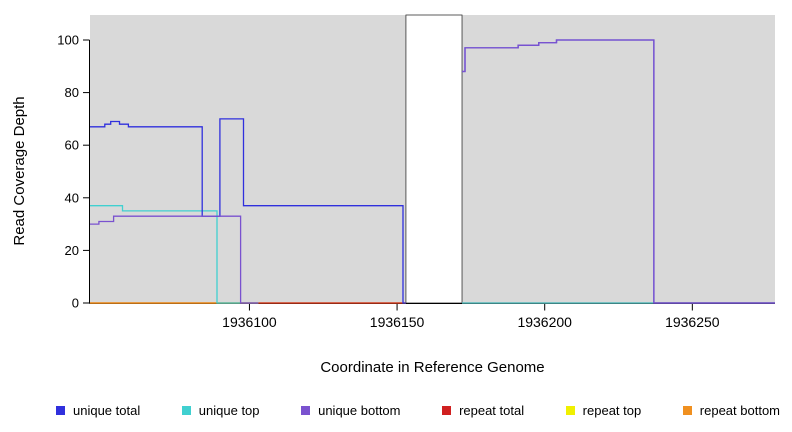 This screenshot has height=432, width=792. What do you see at coordinates (107, 410) in the screenshot?
I see `legend-label: unique total` at bounding box center [107, 410].